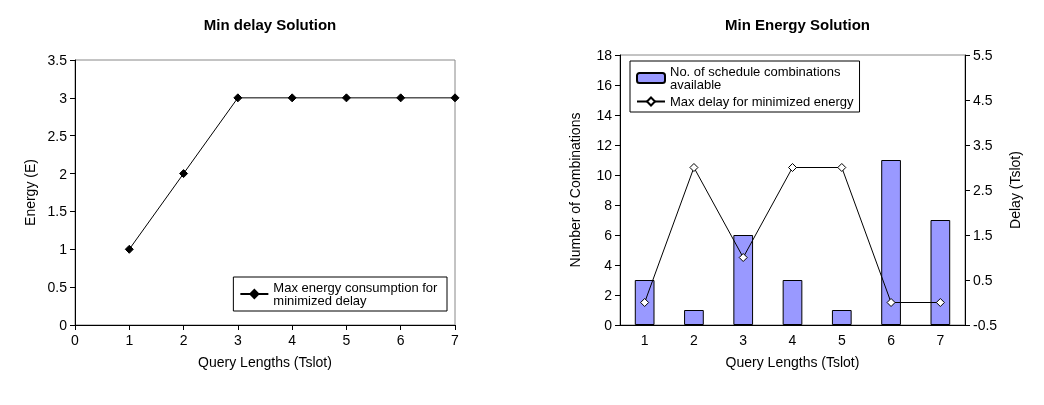 The image size is (1044, 405). What do you see at coordinates (983, 280) in the screenshot?
I see `y2-tick-label: 0.5` at bounding box center [983, 280].